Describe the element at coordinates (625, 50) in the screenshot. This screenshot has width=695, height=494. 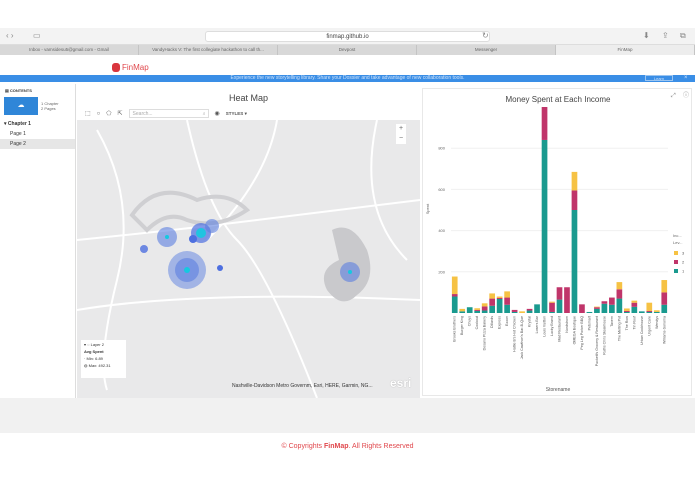
I see `browser-tab-active: FinMap` at that location.